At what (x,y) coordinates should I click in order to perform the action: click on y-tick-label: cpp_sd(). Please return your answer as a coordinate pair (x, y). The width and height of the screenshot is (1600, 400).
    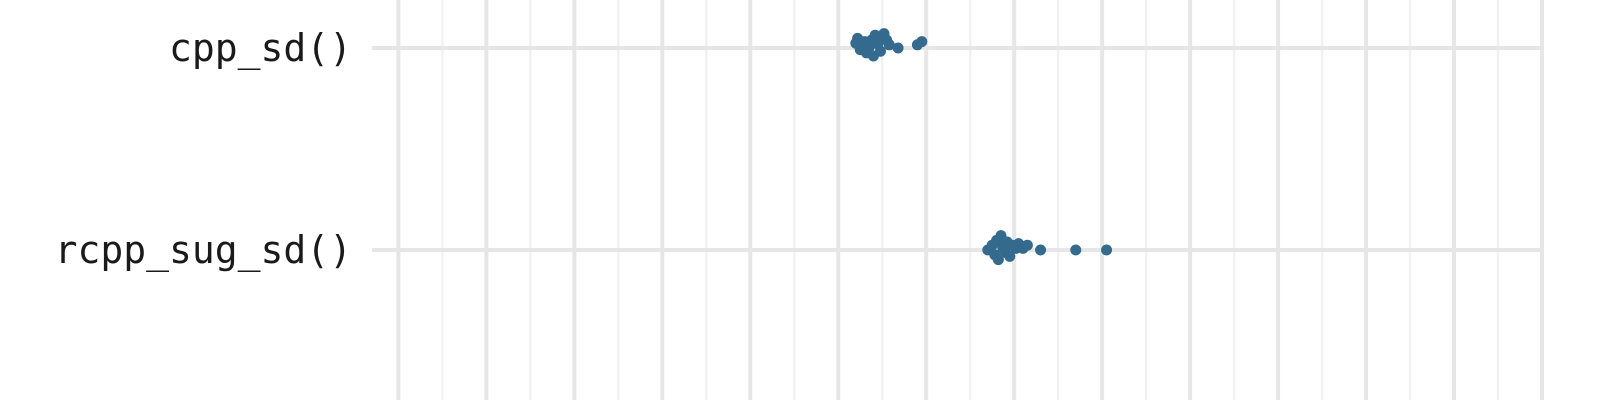
    Looking at the image, I should click on (260, 48).